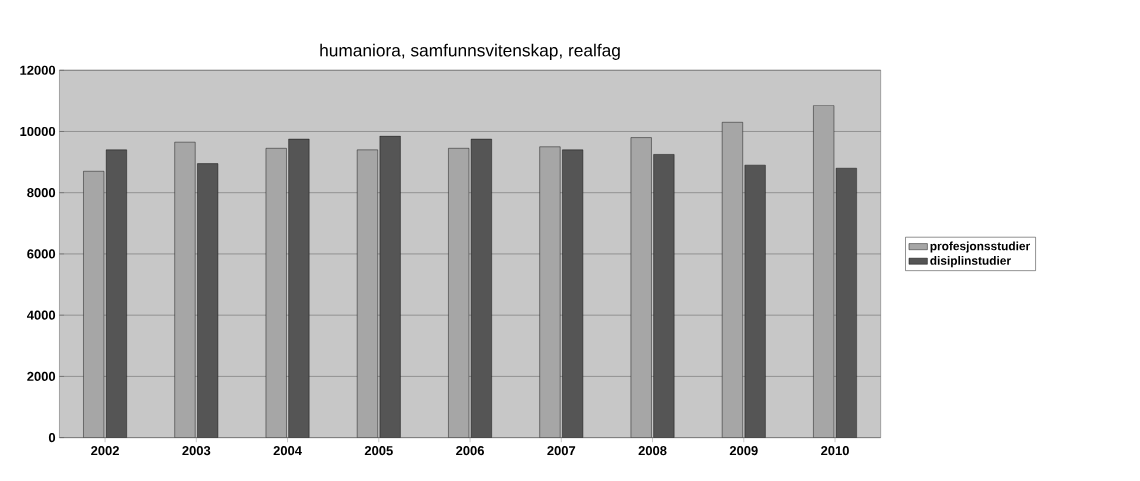 The height and width of the screenshot is (481, 1140). I want to click on legend-label: profesjonsstudier, so click(980, 247).